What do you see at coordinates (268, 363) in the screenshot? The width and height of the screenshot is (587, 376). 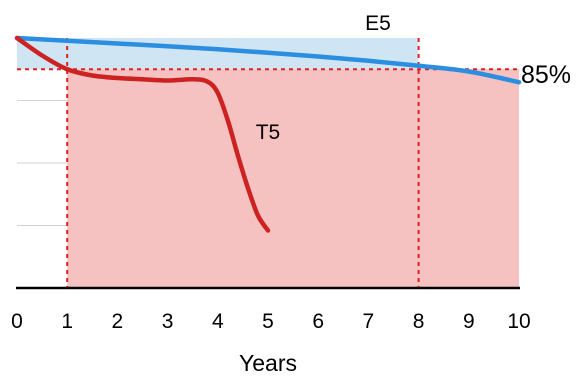 I see `x-axis-label: Years` at bounding box center [268, 363].